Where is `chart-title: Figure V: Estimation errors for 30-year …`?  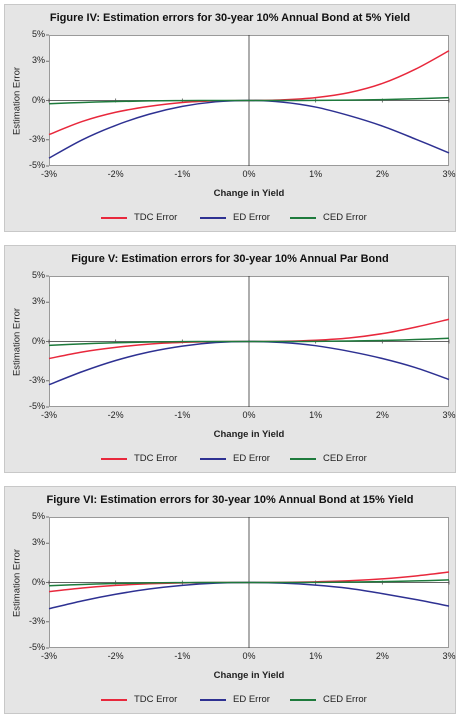 chart-title: Figure V: Estimation errors for 30-year … is located at coordinates (230, 259).